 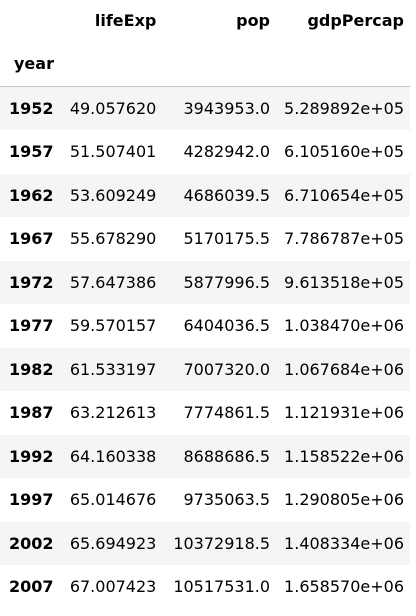 I want to click on cell-pop: 4686039.5, so click(x=227, y=195).